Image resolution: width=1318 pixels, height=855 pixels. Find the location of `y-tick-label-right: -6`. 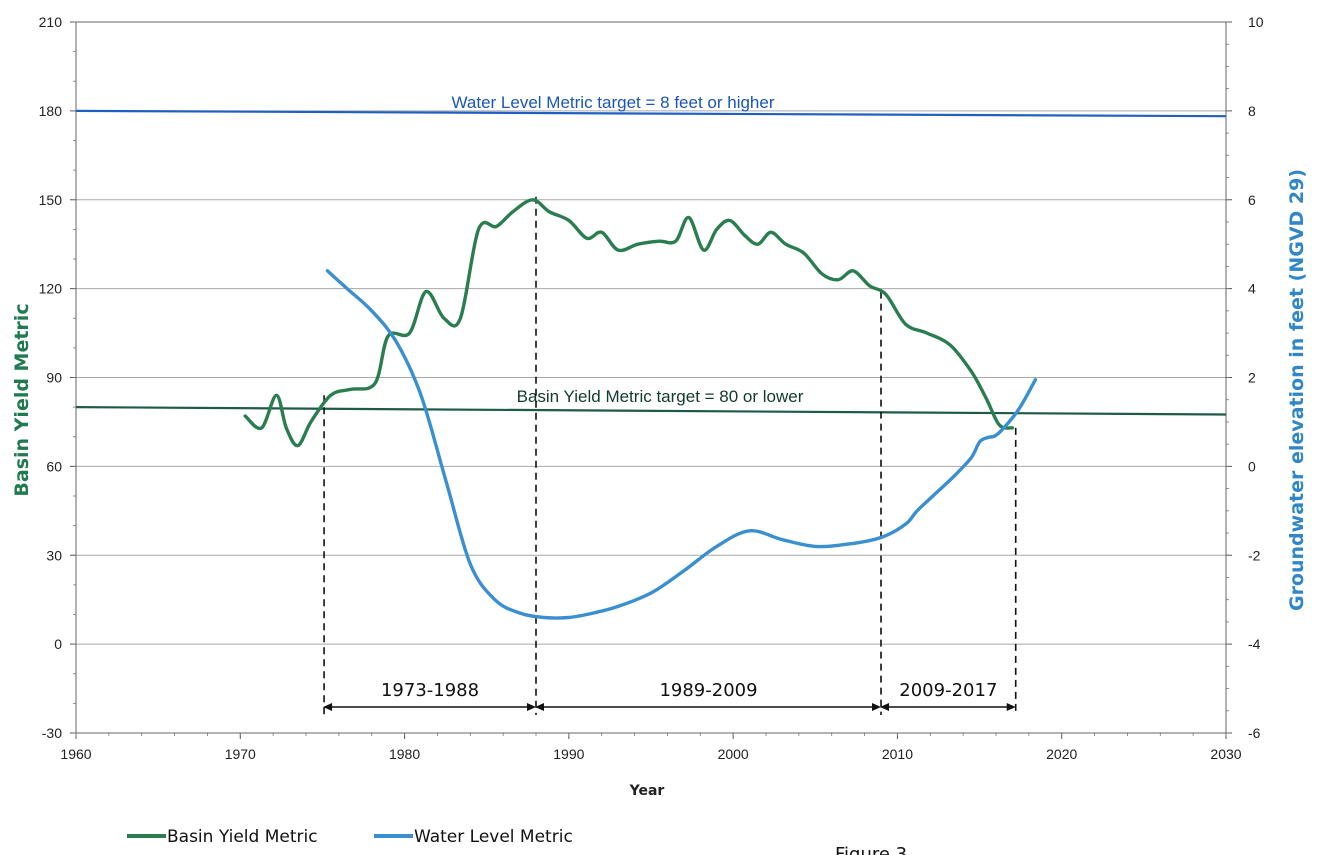

y-tick-label-right: -6 is located at coordinates (1254, 733).